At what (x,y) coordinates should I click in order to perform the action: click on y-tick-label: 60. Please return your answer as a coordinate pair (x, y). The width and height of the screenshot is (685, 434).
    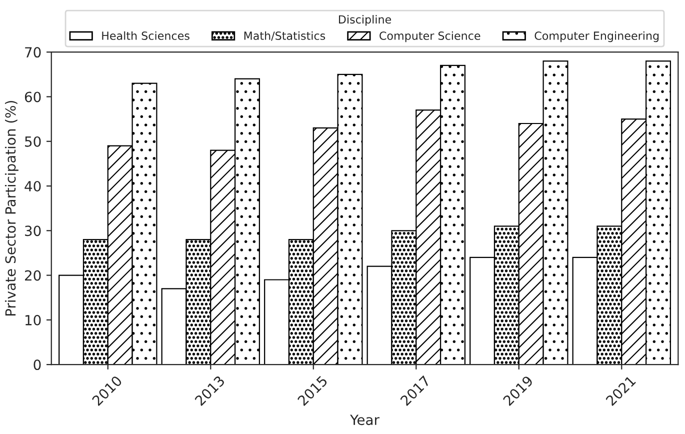
    Looking at the image, I should click on (32, 97).